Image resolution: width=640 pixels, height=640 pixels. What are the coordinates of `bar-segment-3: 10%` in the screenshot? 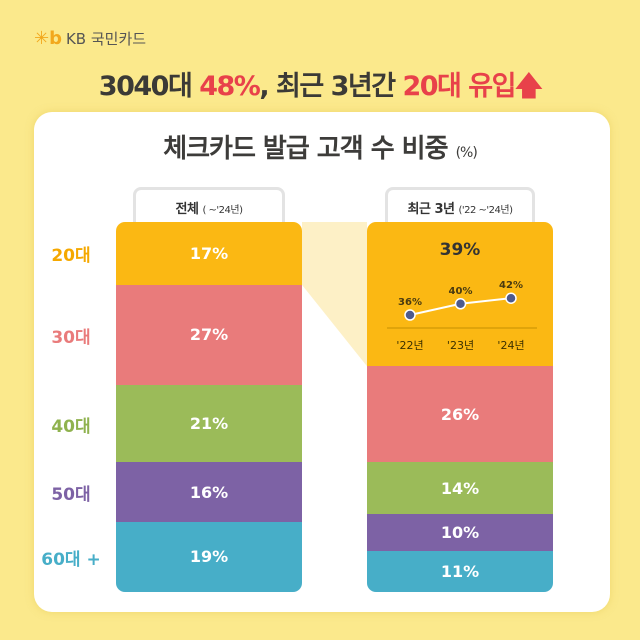 It's located at (460, 533).